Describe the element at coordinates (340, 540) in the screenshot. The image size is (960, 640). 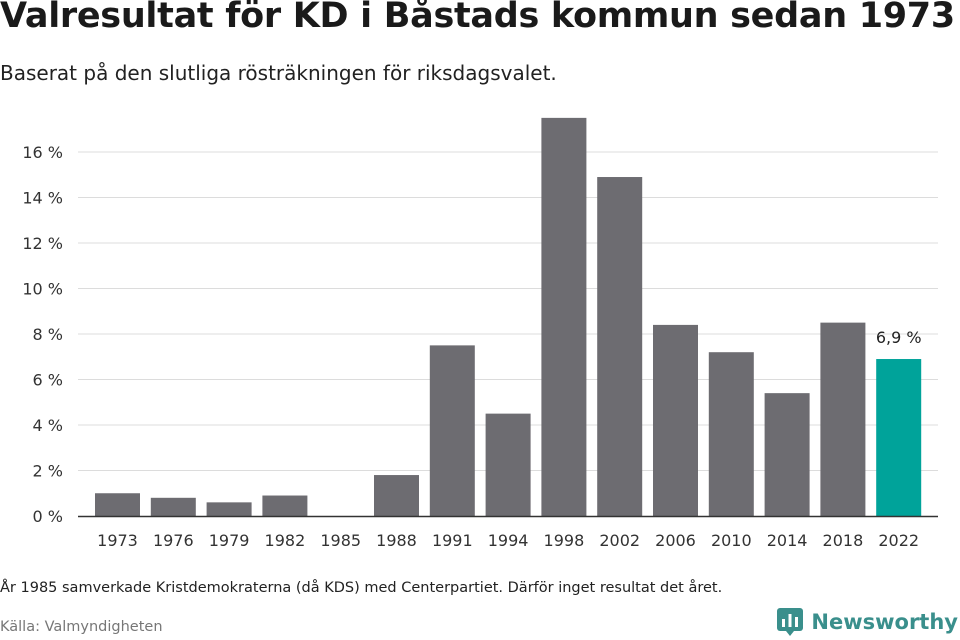
I see `x-tick-label: 1985` at that location.